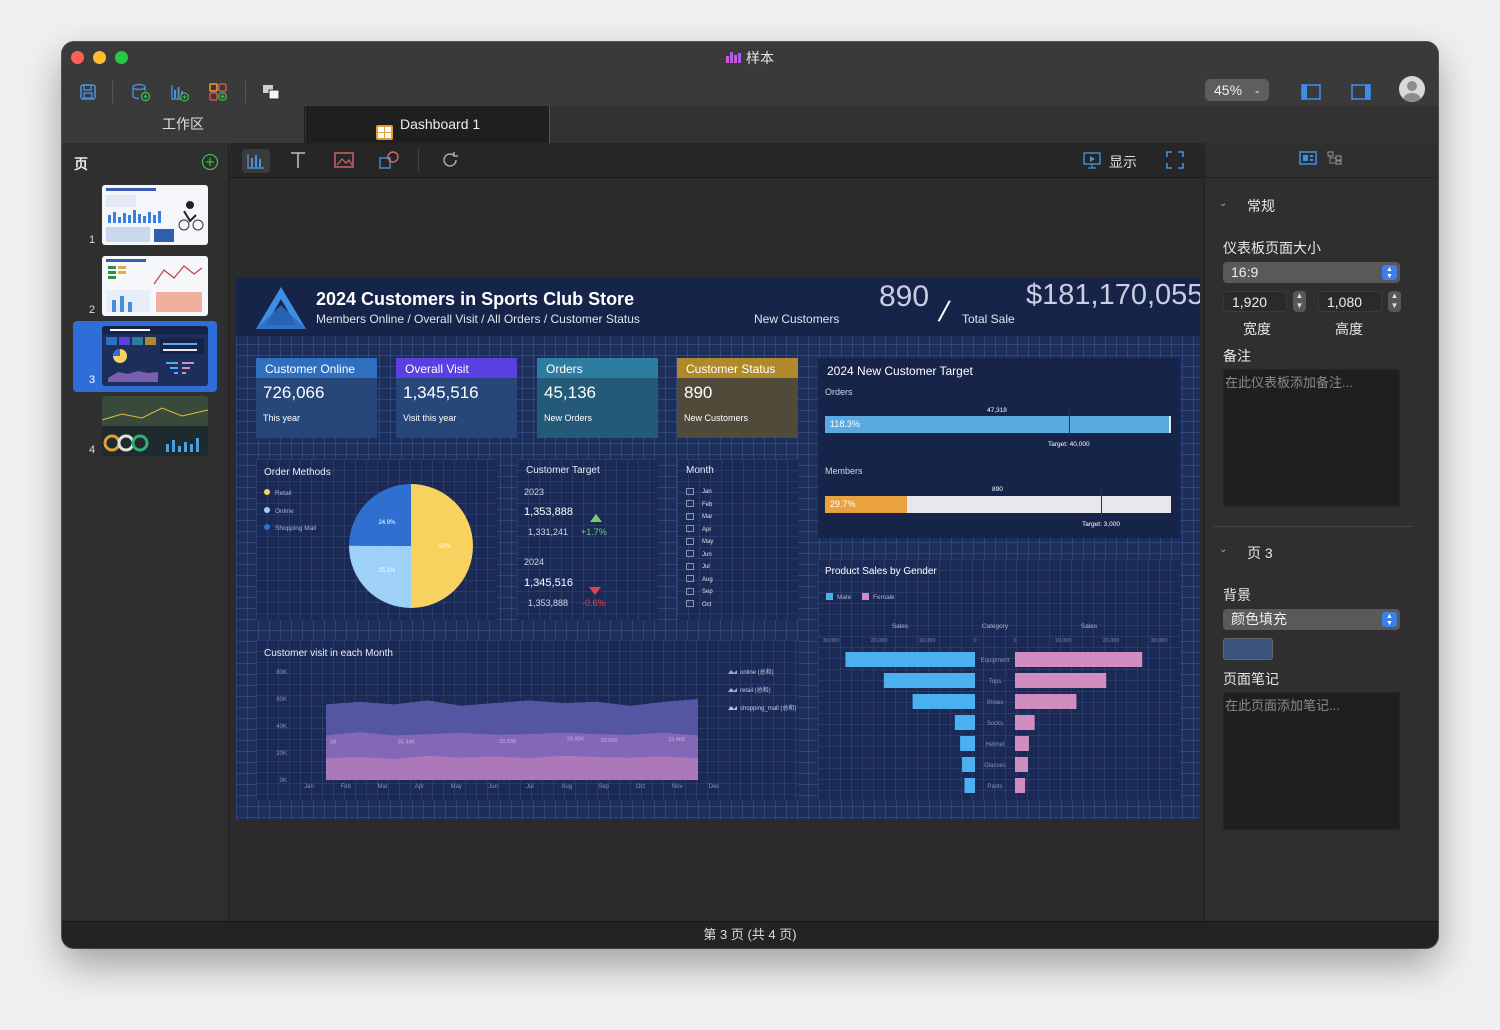 This screenshot has height=1030, width=1500. Describe the element at coordinates (218, 92) in the screenshot. I see `add-dashboard-icon` at that location.